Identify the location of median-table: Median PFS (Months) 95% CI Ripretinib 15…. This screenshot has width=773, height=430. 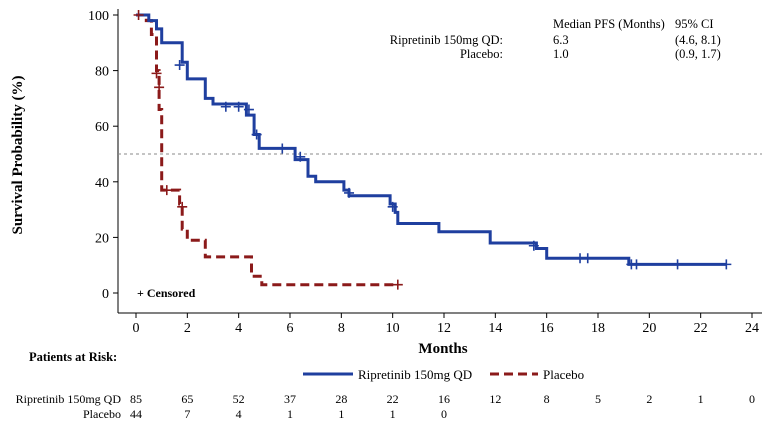
(555, 39).